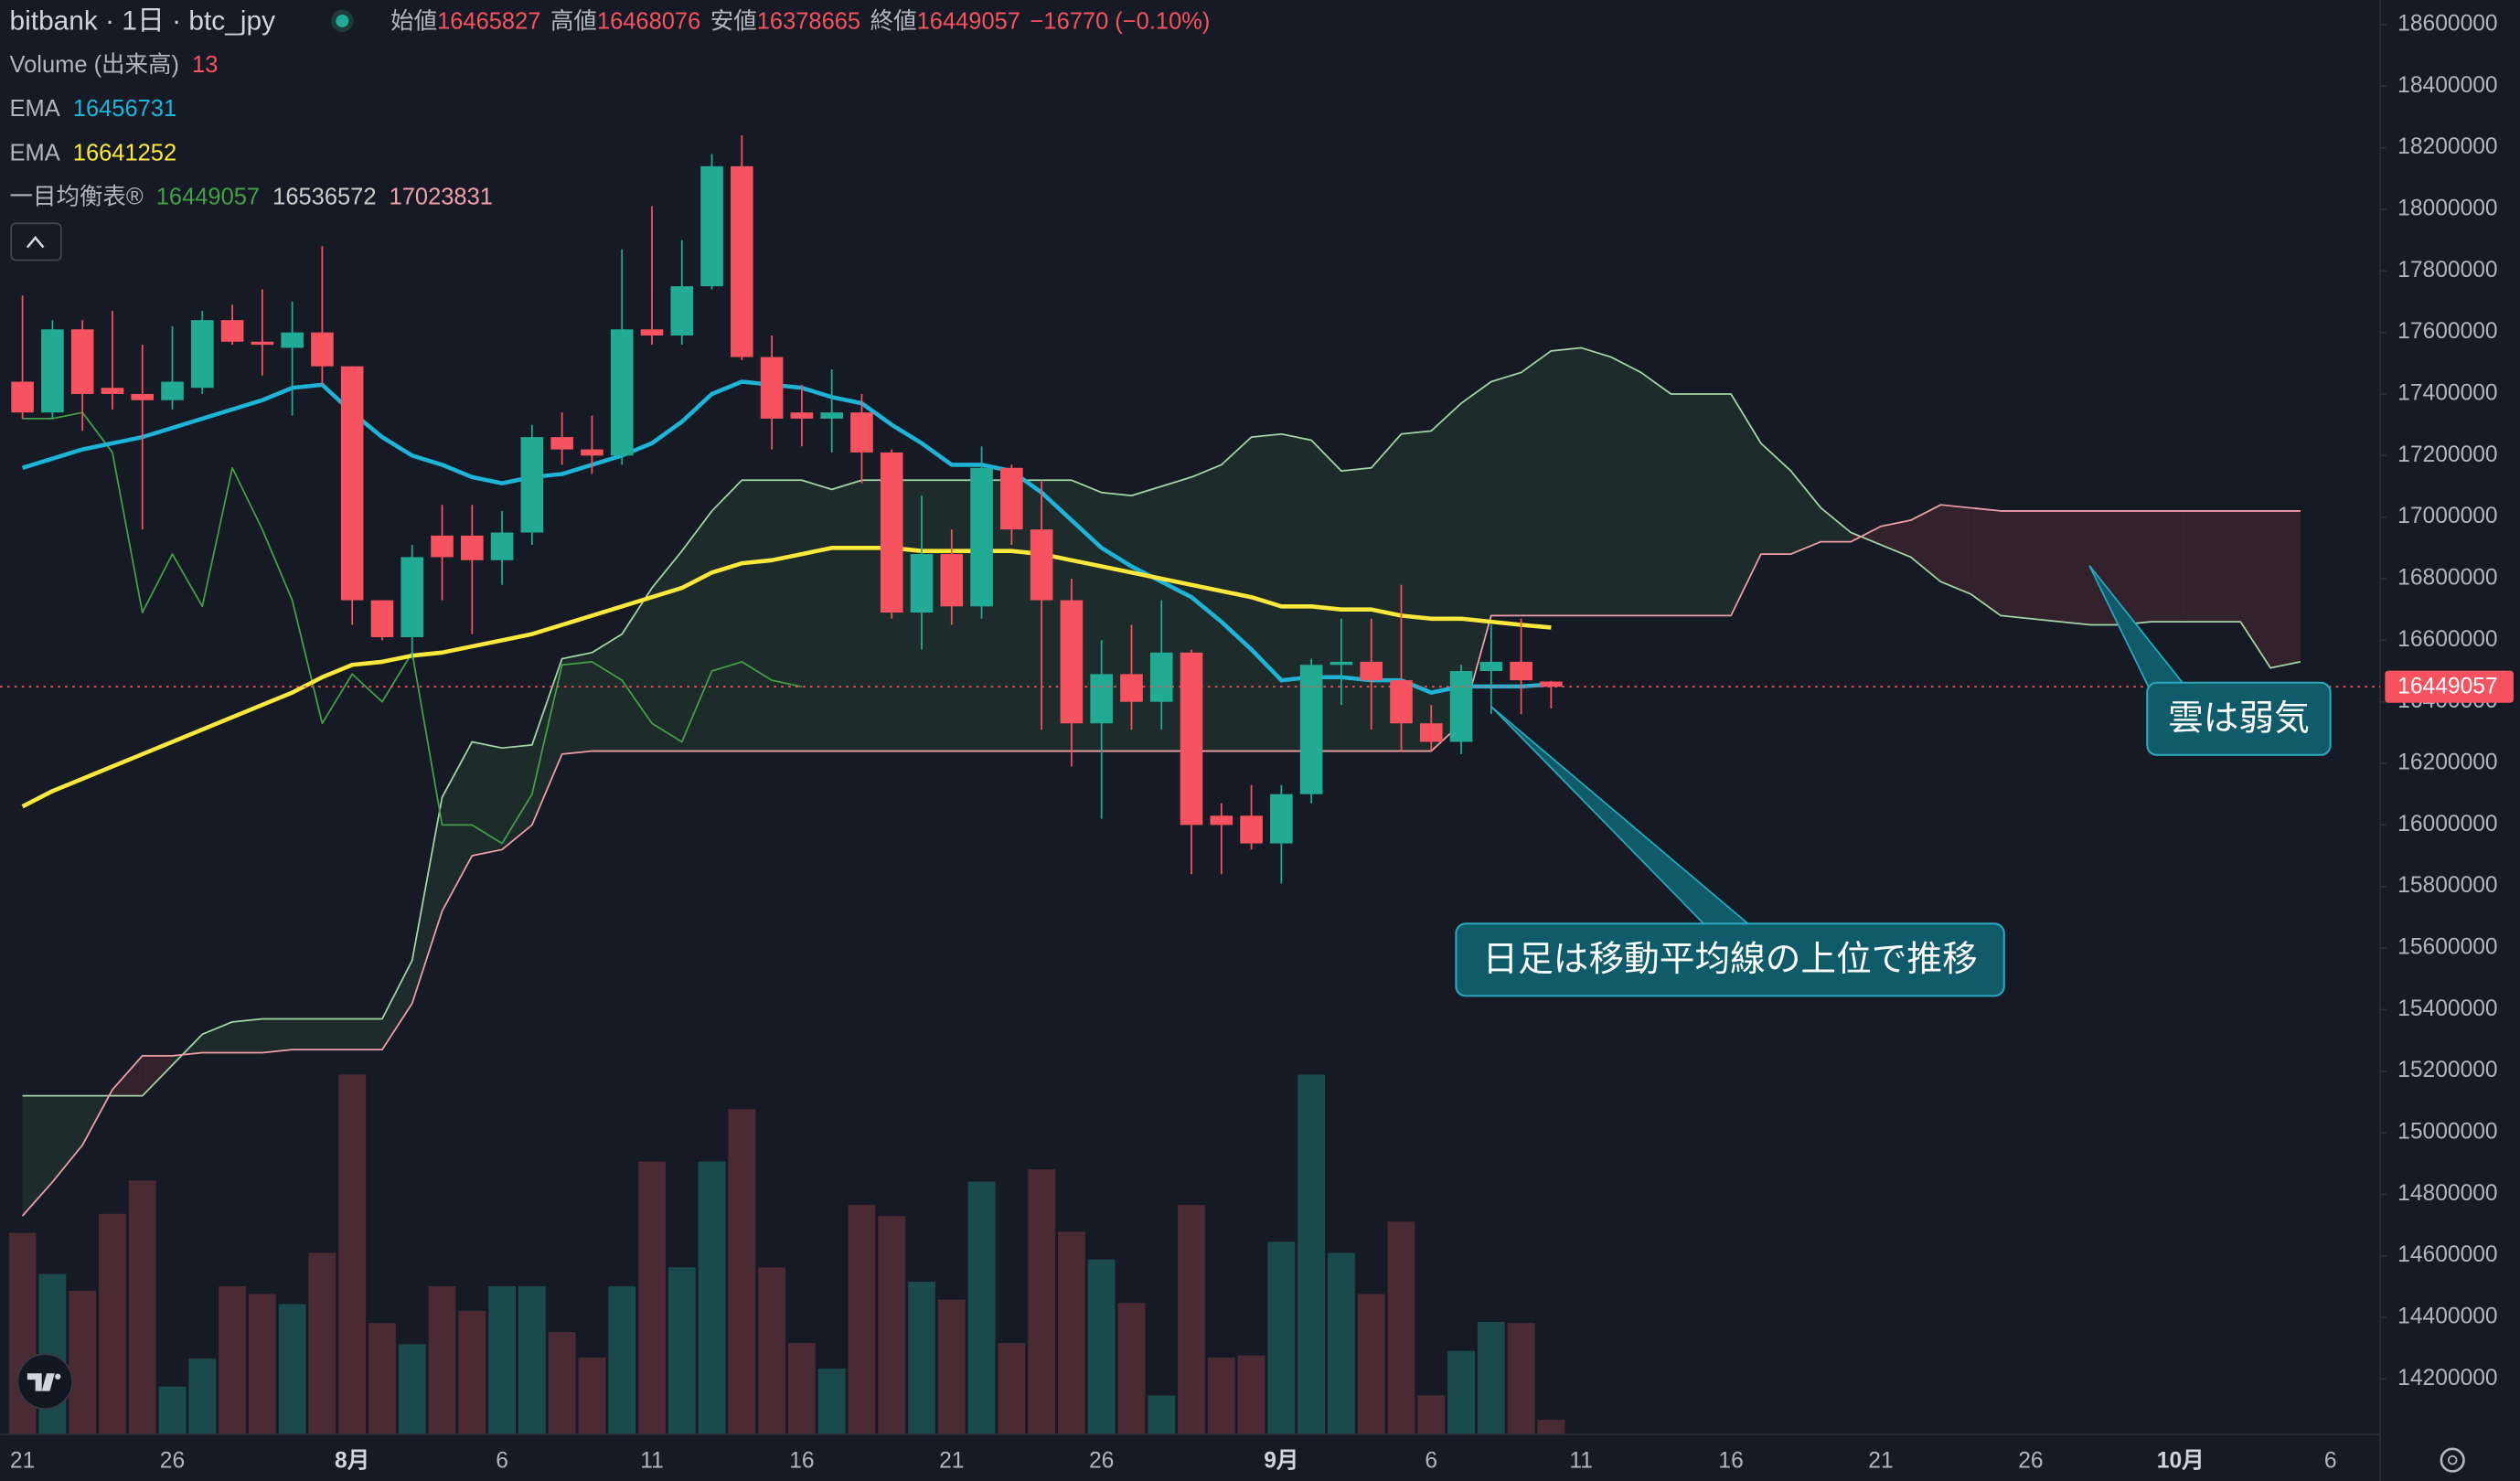 The width and height of the screenshot is (2520, 1481). I want to click on legend-row: 一目均衡表® 16449057 16536572 17023831, so click(251, 196).